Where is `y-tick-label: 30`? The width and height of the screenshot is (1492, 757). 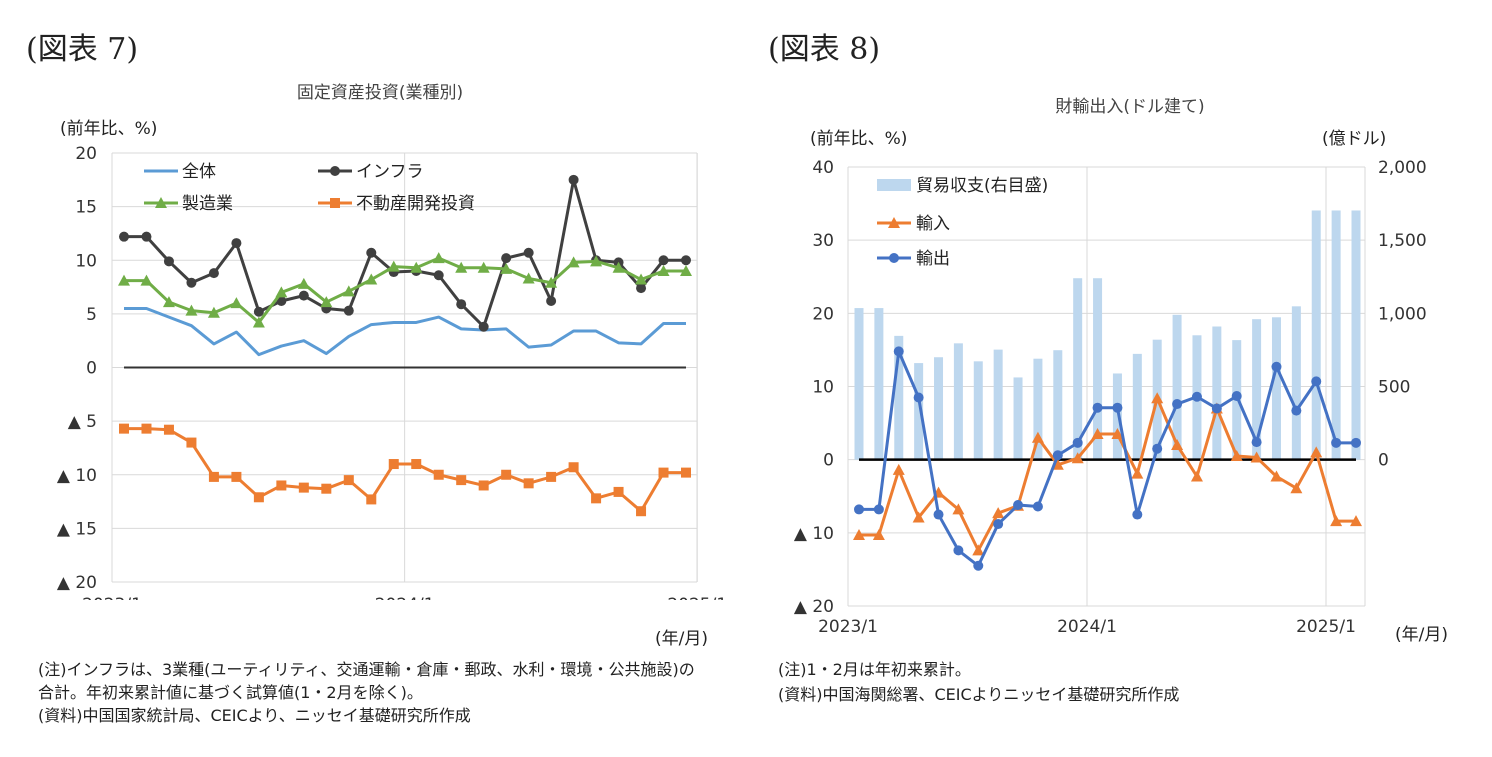 y-tick-label: 30 is located at coordinates (823, 241).